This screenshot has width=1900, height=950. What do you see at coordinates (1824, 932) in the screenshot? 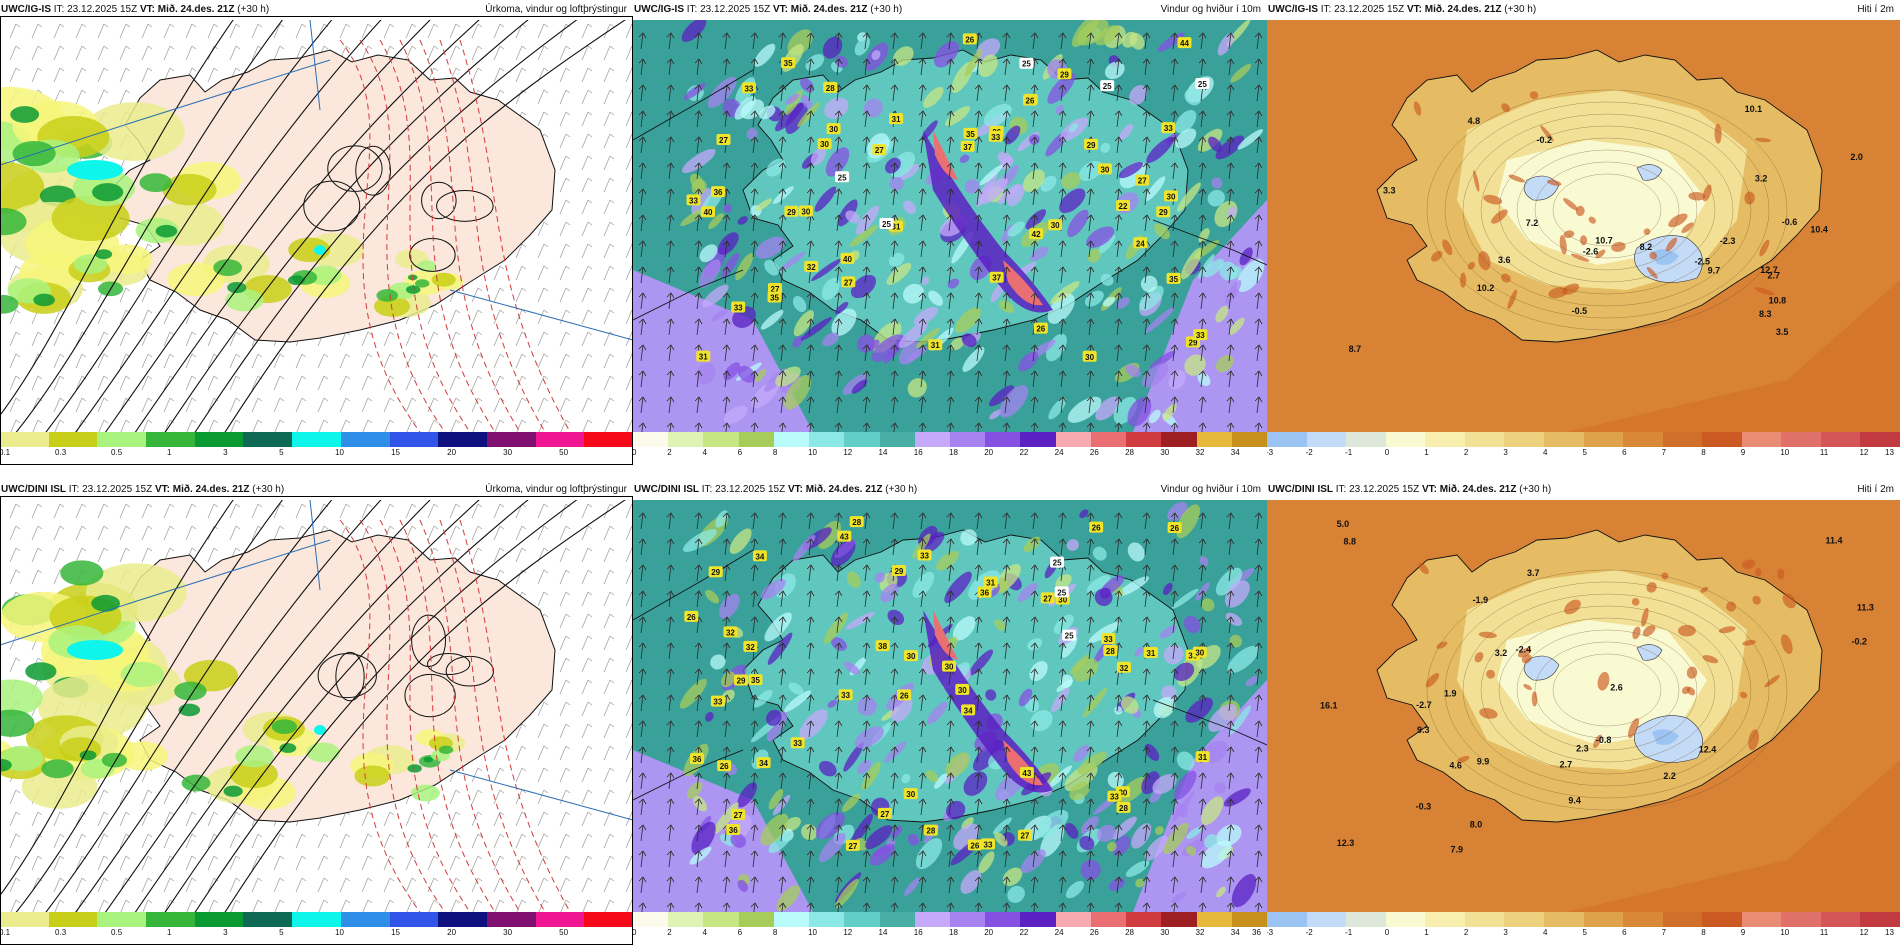
I see `scale-tick-label: 11` at bounding box center [1824, 932].